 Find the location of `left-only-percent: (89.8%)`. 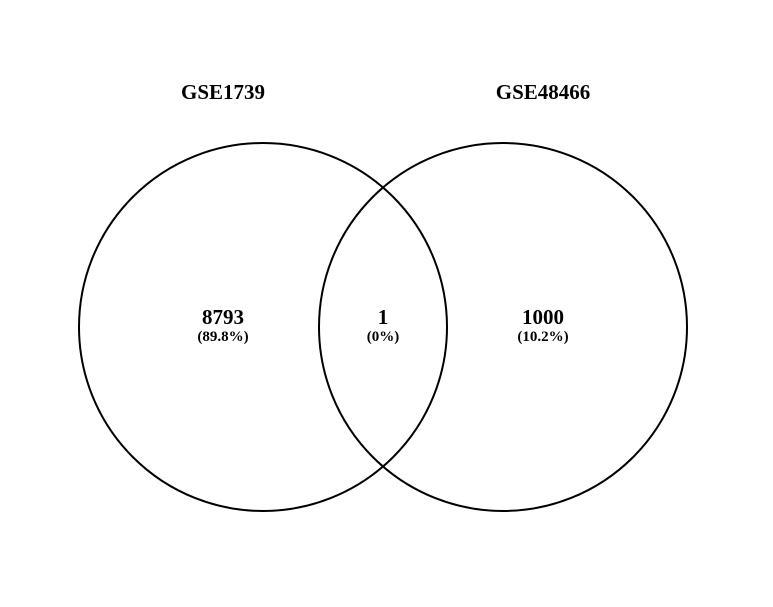

left-only-percent: (89.8%) is located at coordinates (222, 337).